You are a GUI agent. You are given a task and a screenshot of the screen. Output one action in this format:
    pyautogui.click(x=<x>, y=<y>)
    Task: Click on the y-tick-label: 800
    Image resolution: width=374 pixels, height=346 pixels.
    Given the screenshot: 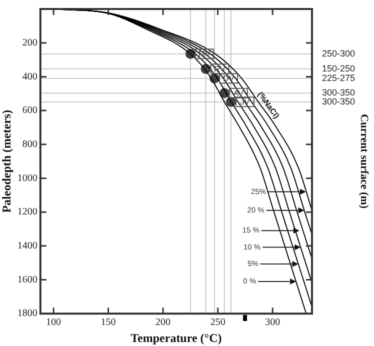 What is the action you would take?
    pyautogui.click(x=30, y=144)
    